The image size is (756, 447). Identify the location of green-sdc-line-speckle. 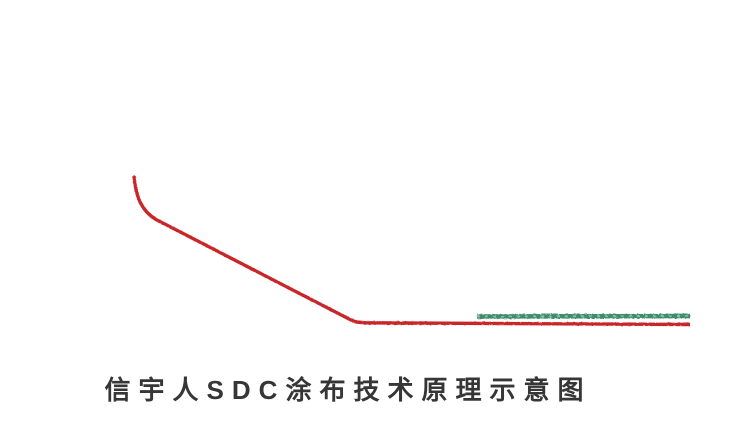
(583, 316).